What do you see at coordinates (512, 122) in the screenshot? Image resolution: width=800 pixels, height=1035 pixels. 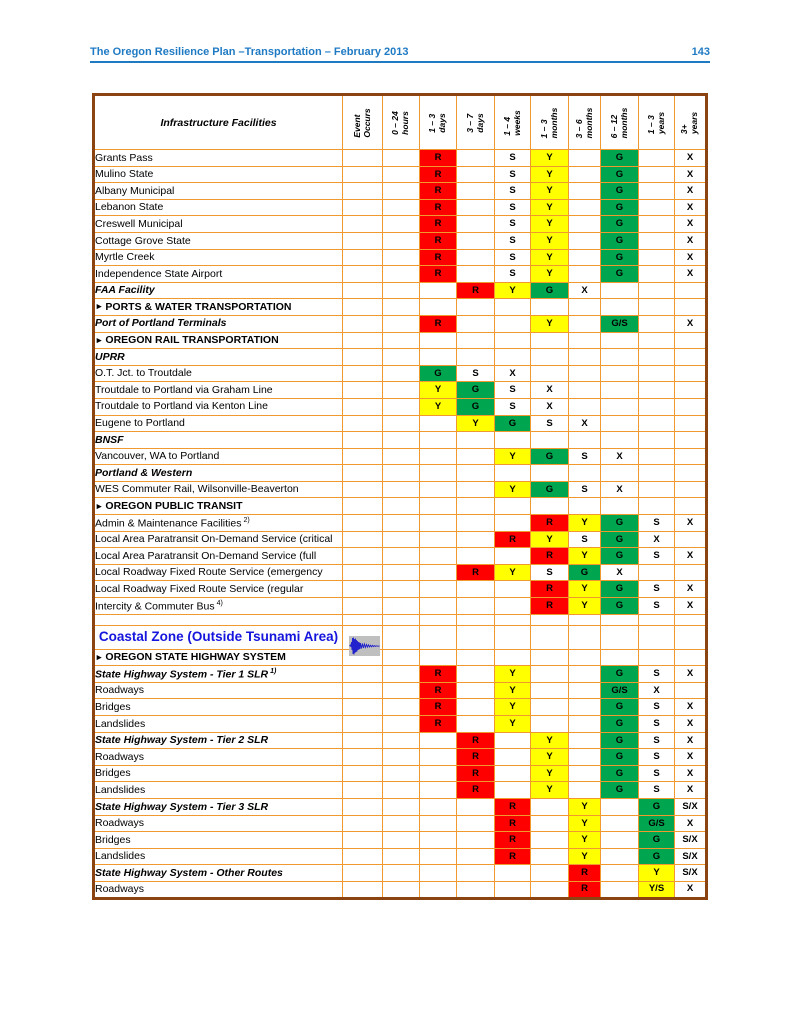 I see `time-column-header-4: 1 – 4 weeks` at bounding box center [512, 122].